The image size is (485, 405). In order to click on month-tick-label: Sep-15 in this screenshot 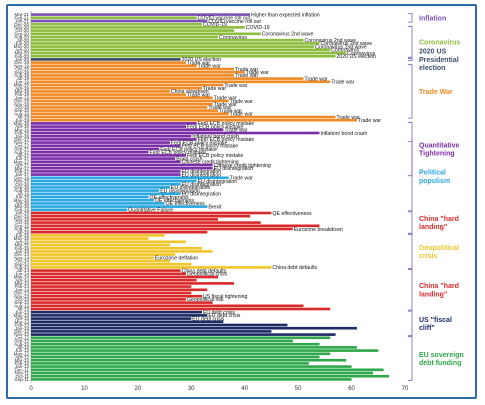, I will do `click(21, 225)`.